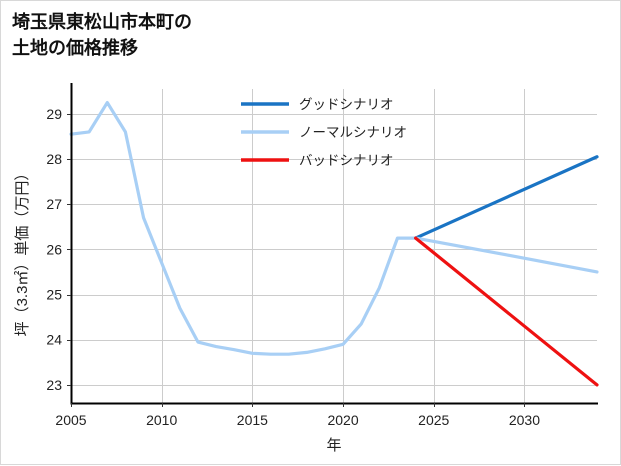 This screenshot has height=466, width=621. Describe the element at coordinates (342, 420) in the screenshot. I see `x-tick-label: 2020` at that location.